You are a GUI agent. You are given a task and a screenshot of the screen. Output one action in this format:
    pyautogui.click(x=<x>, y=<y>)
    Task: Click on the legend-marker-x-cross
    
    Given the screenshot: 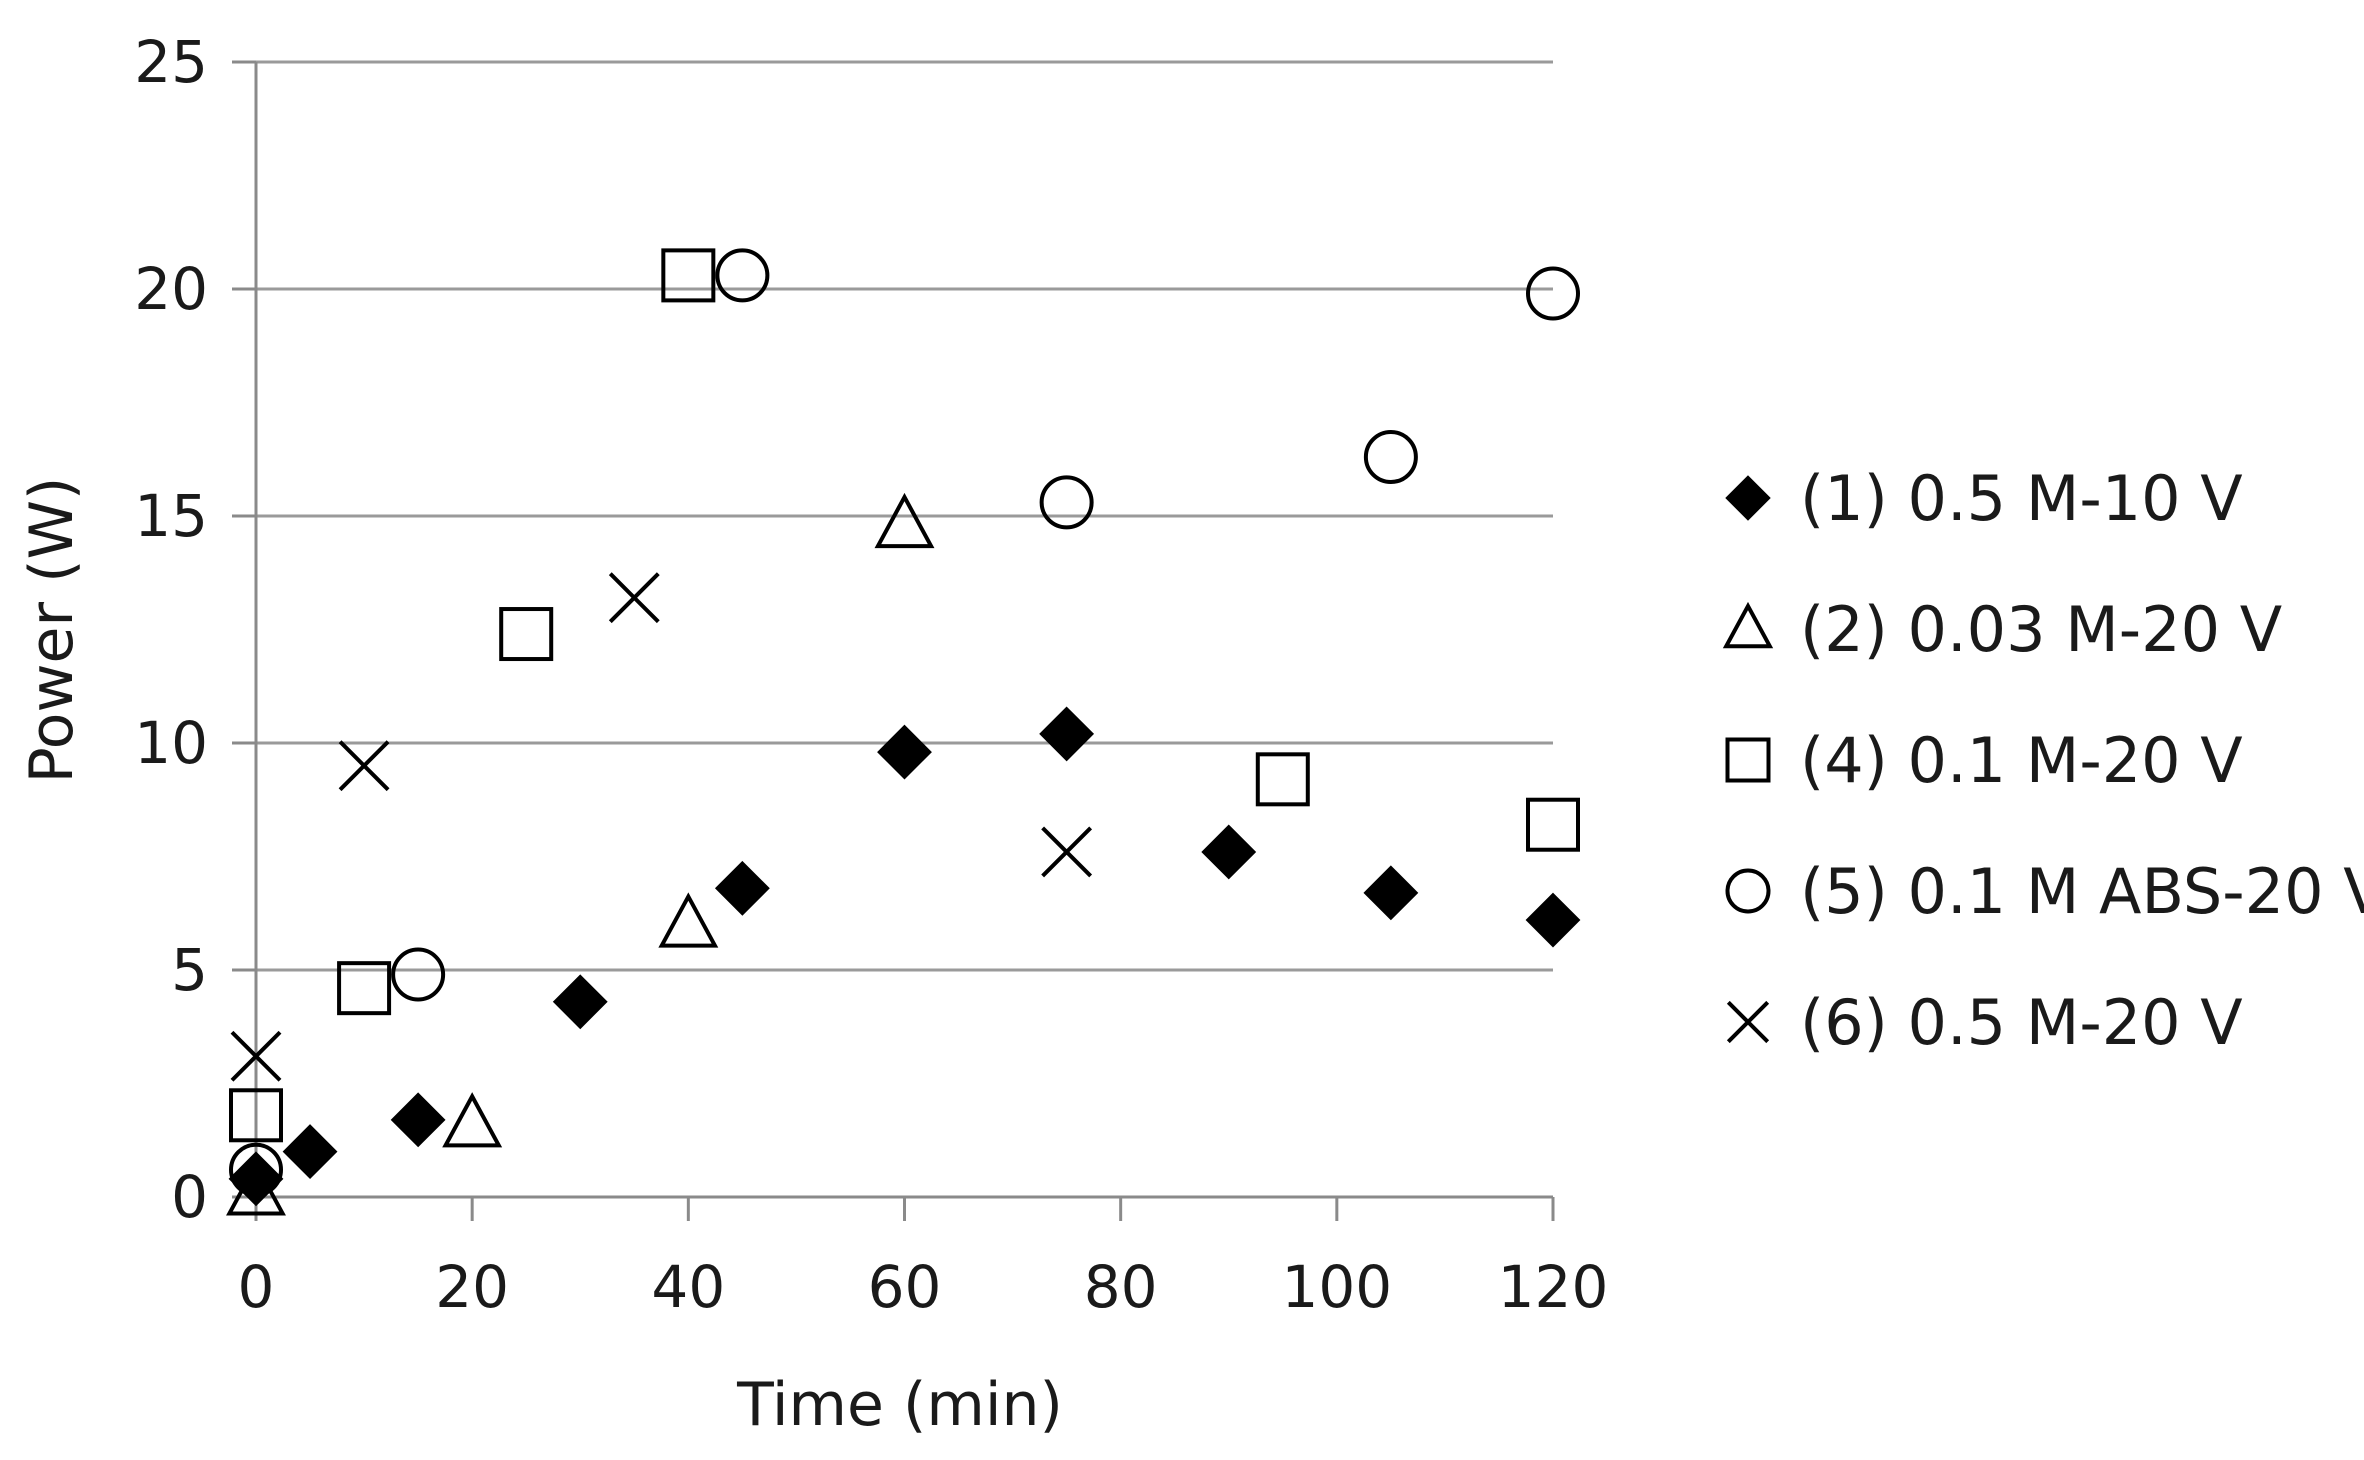 What is the action you would take?
    pyautogui.click(x=1748, y=1022)
    